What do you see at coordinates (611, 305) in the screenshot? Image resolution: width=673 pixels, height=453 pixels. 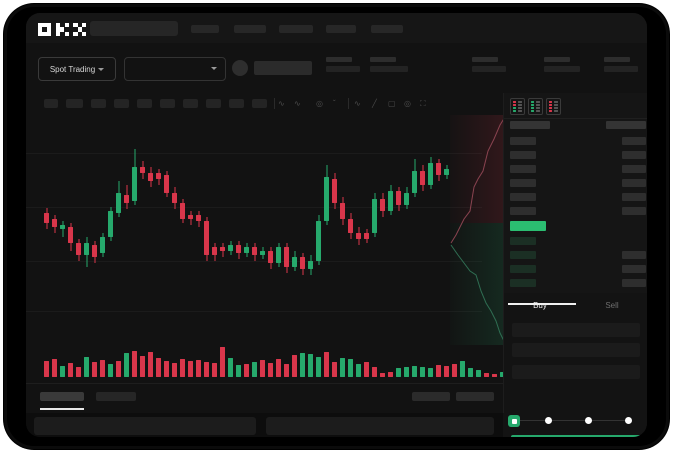 I see `tab-sell: Sell` at bounding box center [611, 305].